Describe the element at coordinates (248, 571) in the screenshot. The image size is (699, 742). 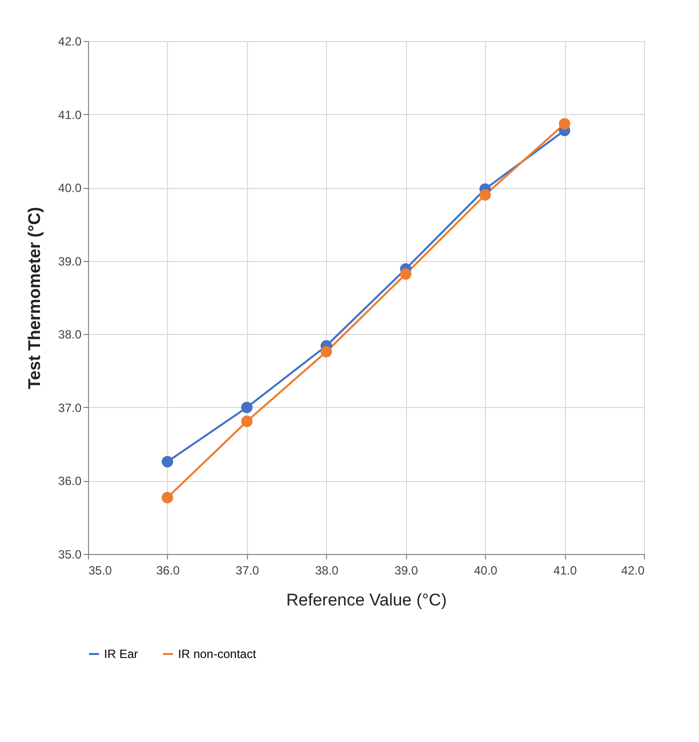
I see `x-tick-label: 37.0` at that location.